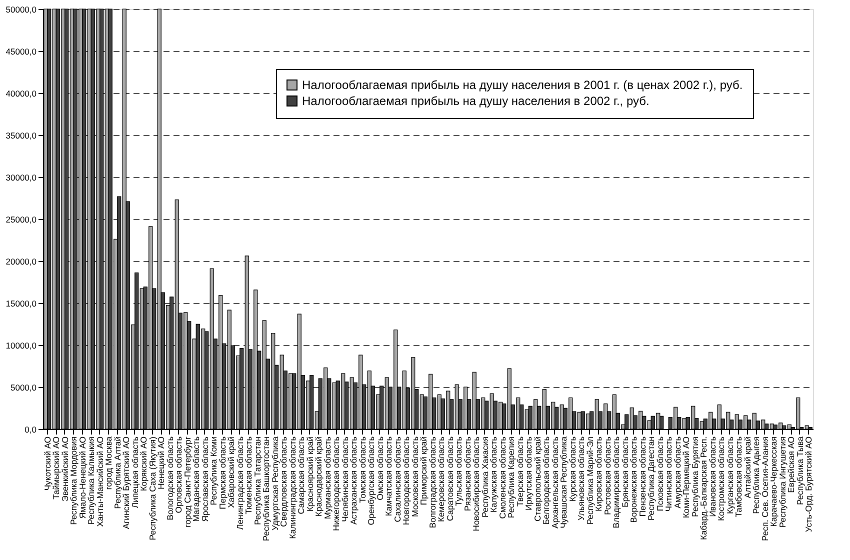 Image resolution: width=850 pixels, height=560 pixels. Describe the element at coordinates (739, 477) in the screenshot. I see `x-tick-label: Тамбовская область` at that location.